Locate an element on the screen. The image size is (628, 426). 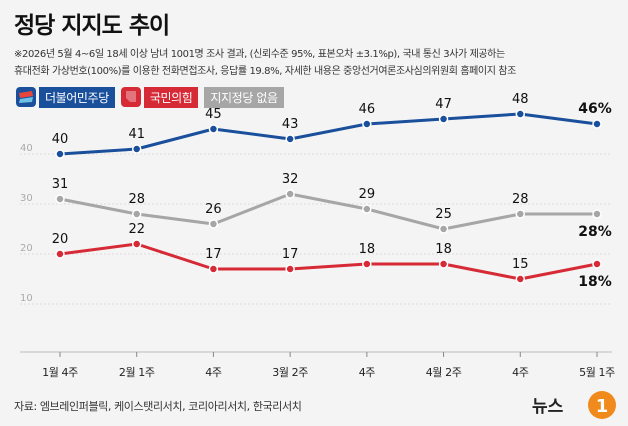
data-label: 40 is located at coordinates (60, 139).